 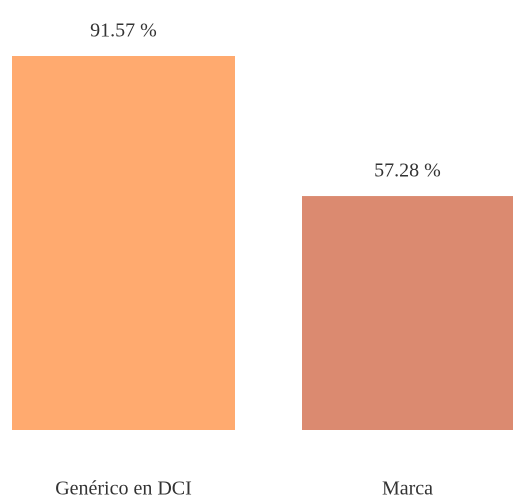 I want to click on x-tick-label: Marca, so click(x=407, y=489).